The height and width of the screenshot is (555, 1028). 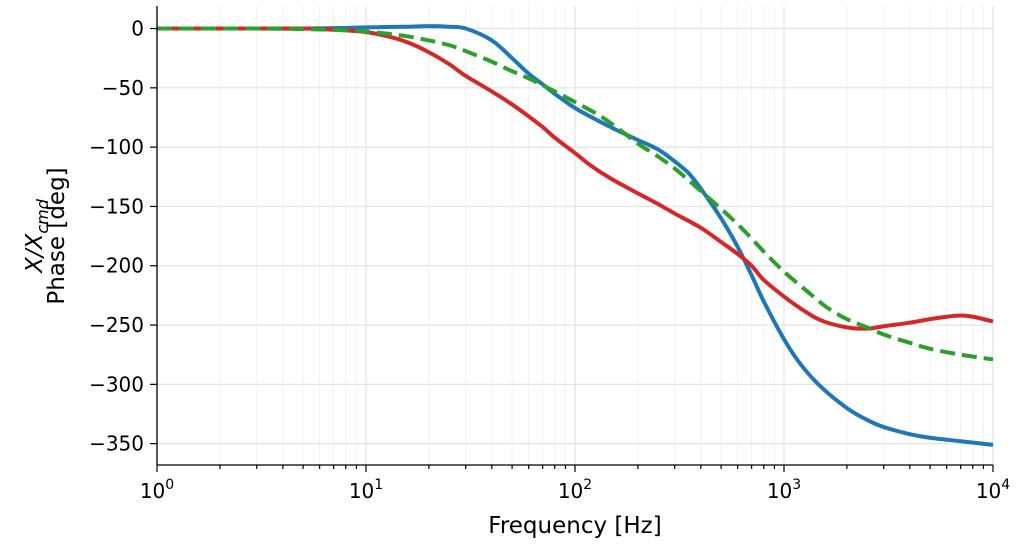 What do you see at coordinates (116, 147) in the screenshot?
I see `y-tick-label: −100` at bounding box center [116, 147].